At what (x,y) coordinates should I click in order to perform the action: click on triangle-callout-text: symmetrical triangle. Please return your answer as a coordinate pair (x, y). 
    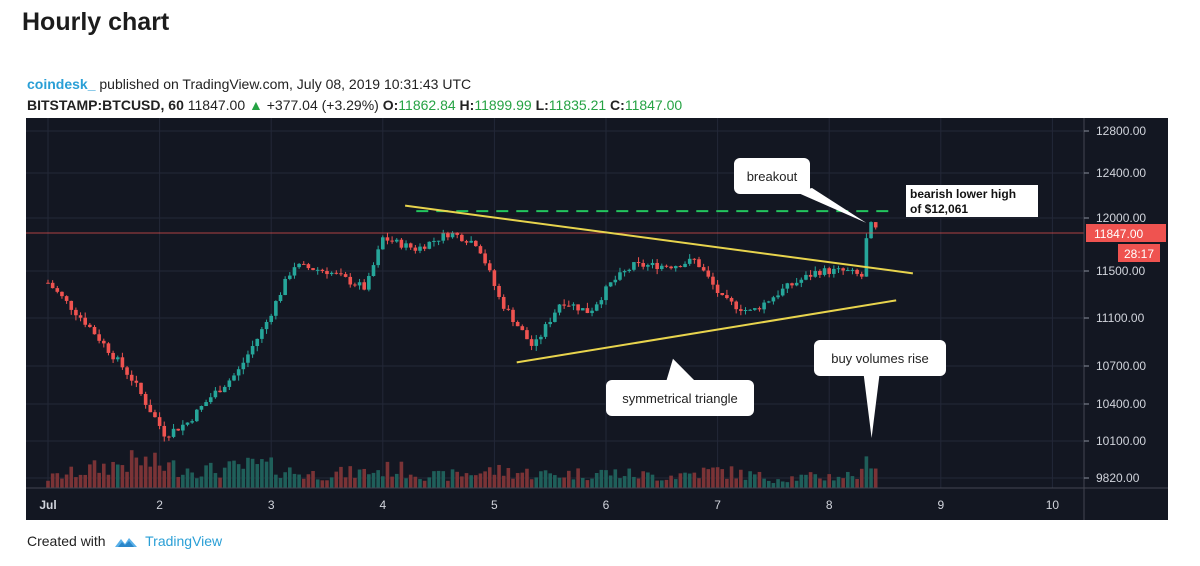
    Looking at the image, I should click on (680, 398).